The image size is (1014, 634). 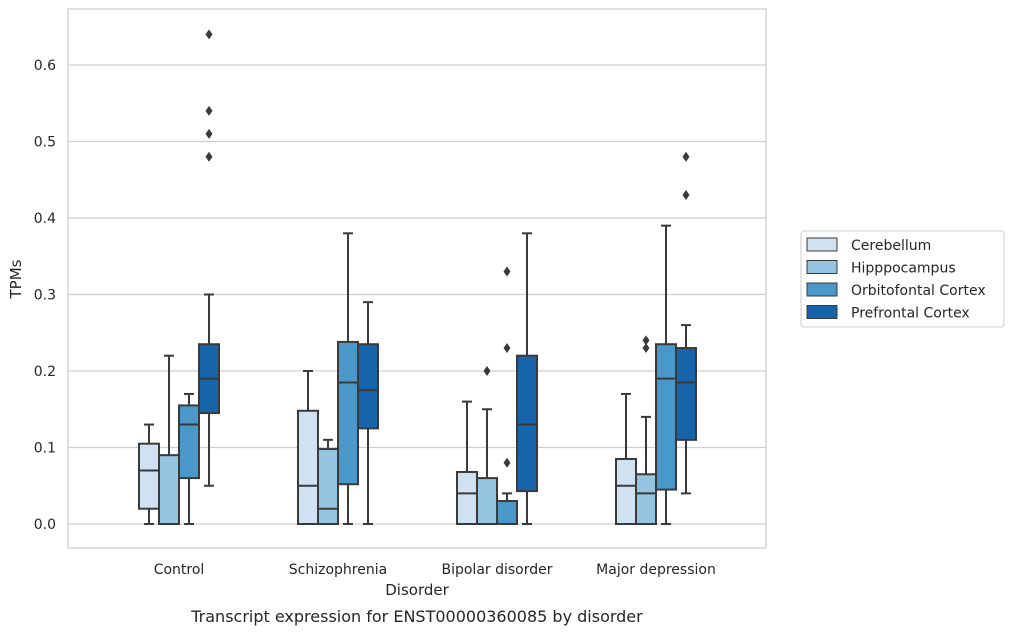 I want to click on series-cerebellum, so click(x=387, y=448).